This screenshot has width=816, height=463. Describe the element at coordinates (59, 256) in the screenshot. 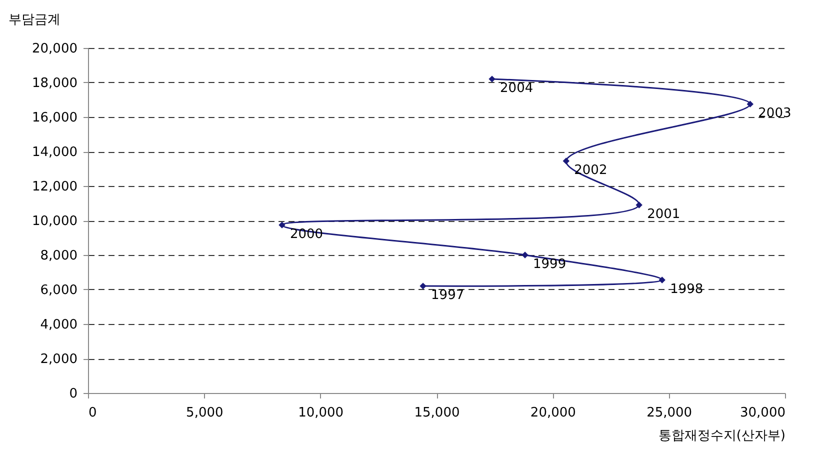

I see `y-tick-label: 8,000` at that location.